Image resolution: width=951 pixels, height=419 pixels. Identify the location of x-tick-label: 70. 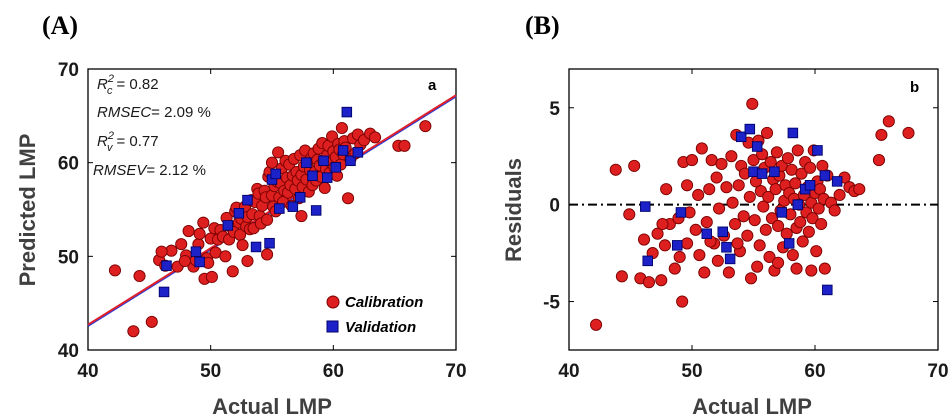
(937, 371).